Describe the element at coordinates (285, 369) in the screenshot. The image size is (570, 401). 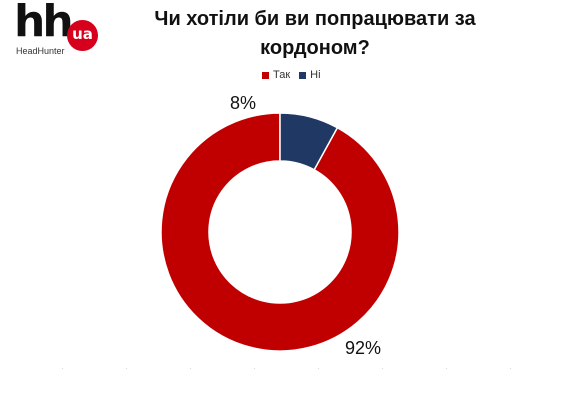
I see `baseline-dots` at that location.